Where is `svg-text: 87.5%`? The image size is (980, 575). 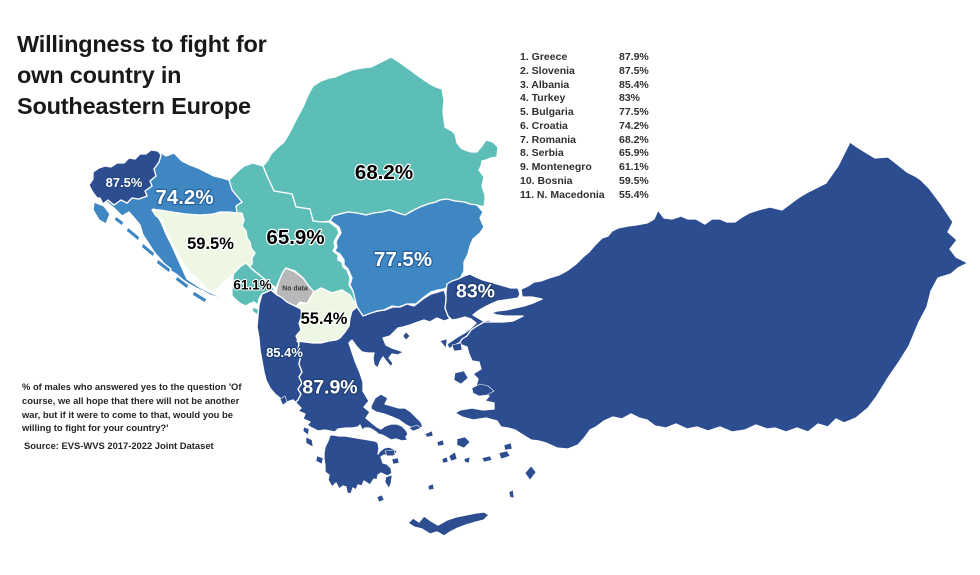 svg-text: 87.5% is located at coordinates (124, 182).